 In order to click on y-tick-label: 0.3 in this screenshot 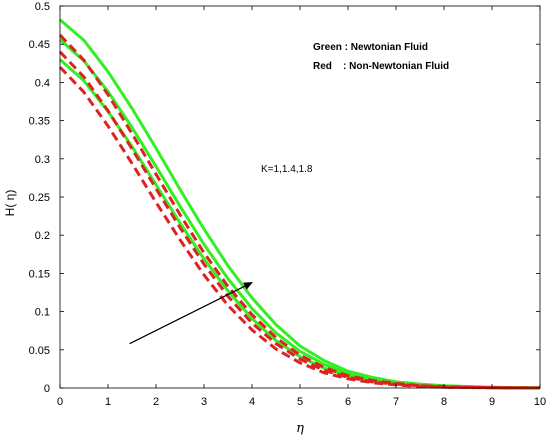, I will do `click(42, 160)`.